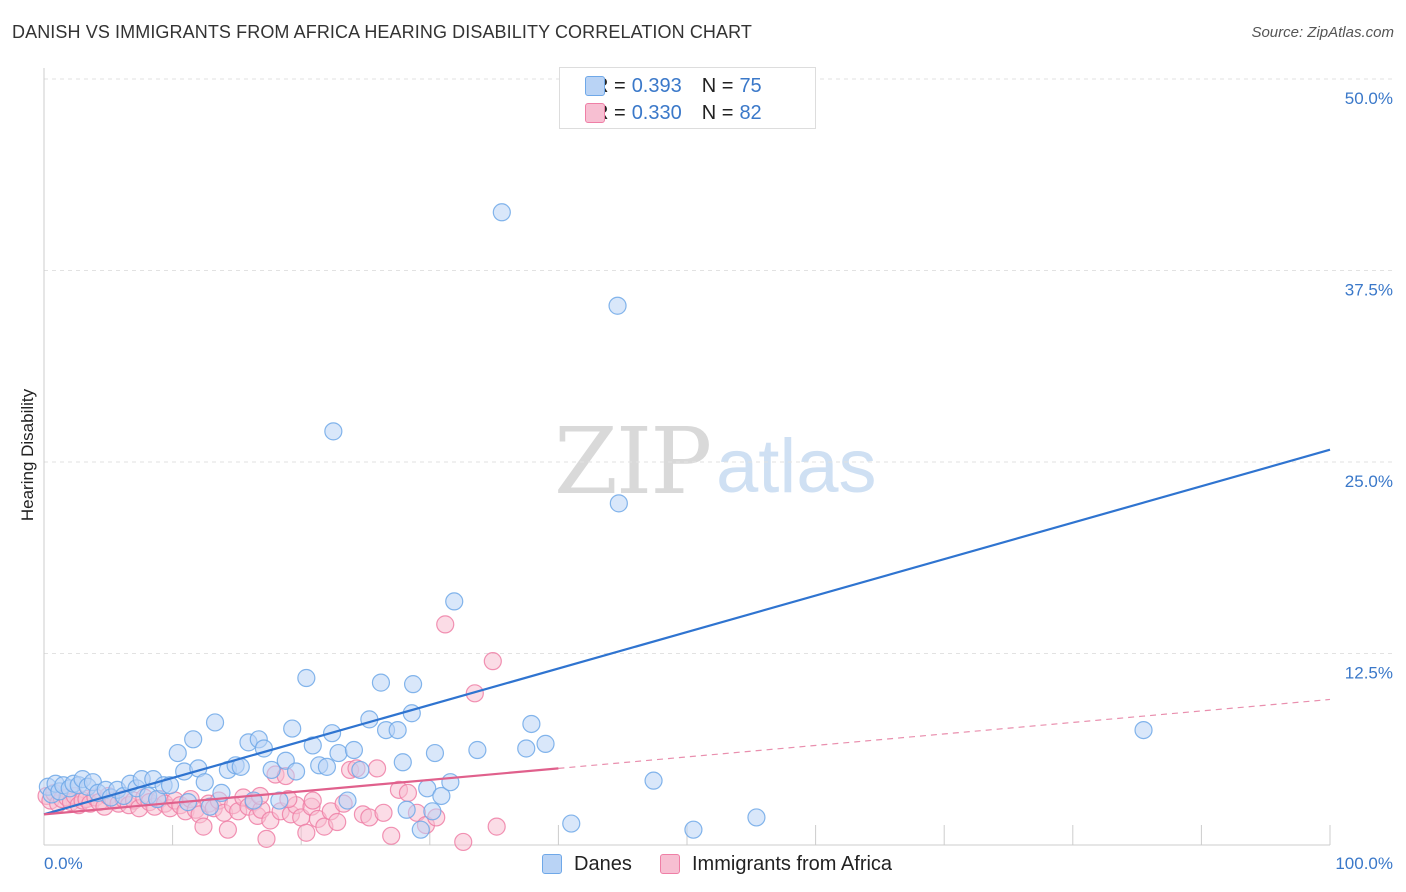 The image size is (1406, 892). Describe the element at coordinates (717, 112) in the screenshot. I see `africa-n-label: N =` at that location.